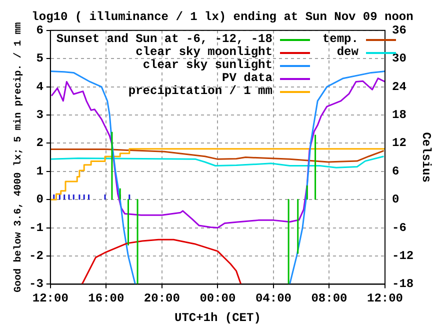 The width and height of the screenshot is (447, 335). I want to click on y-tick-label: 0, so click(40, 199).